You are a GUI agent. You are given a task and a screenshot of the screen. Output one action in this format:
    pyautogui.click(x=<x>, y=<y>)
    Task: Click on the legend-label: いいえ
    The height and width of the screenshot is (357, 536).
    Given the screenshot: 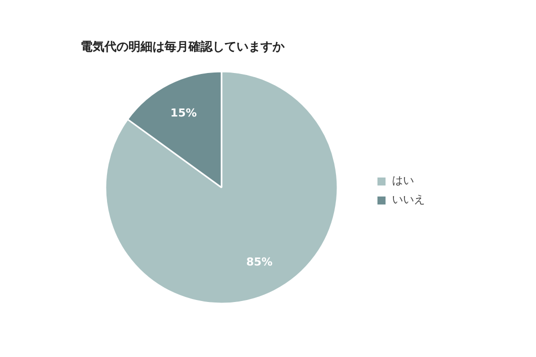 What is the action you would take?
    pyautogui.click(x=408, y=199)
    